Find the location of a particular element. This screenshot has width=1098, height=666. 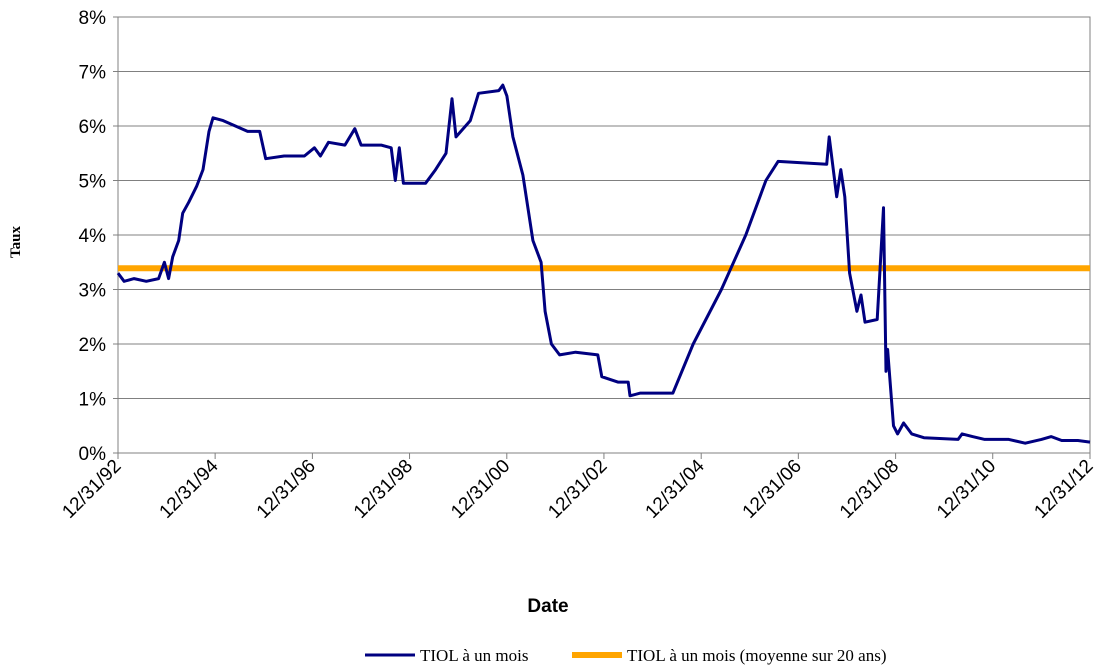

y-tick-label: 6% is located at coordinates (93, 127).